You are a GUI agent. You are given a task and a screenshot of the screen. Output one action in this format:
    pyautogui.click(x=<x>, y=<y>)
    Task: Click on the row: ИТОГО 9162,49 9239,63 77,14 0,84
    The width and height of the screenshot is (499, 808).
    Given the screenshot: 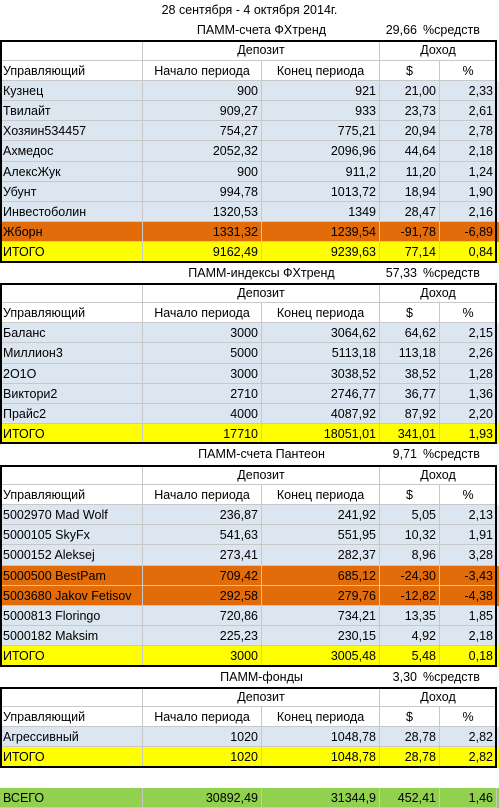 What is the action you would take?
    pyautogui.click(x=249, y=252)
    